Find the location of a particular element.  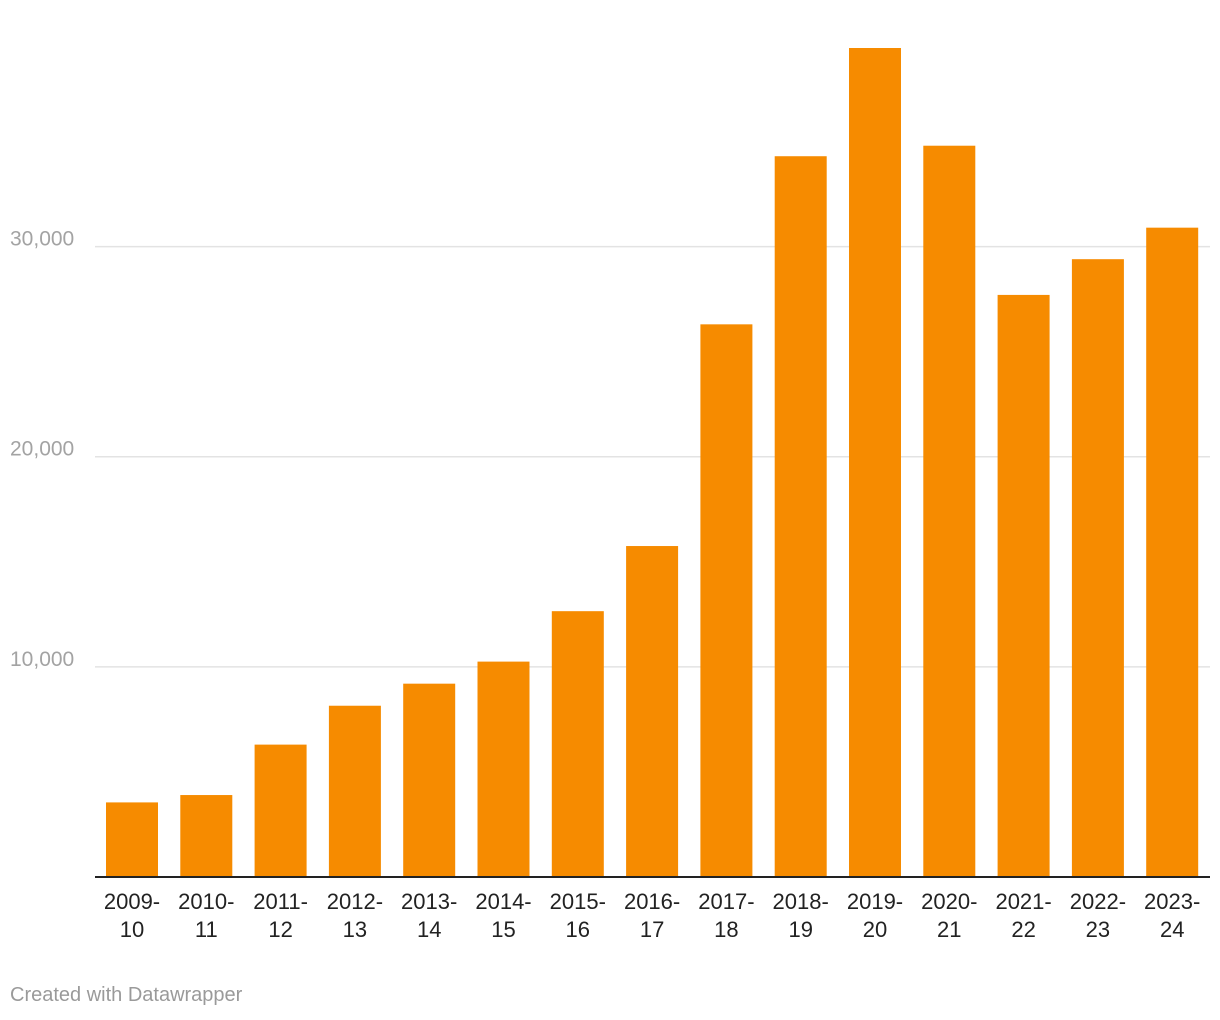

x-tick-label: 2022-23 is located at coordinates (1098, 915).